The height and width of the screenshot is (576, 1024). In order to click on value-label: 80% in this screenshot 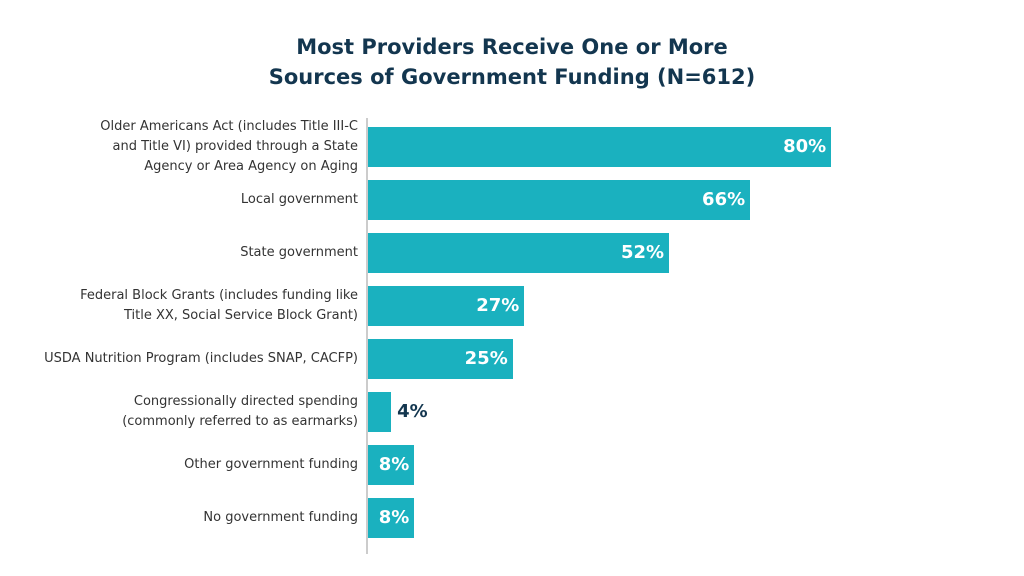, I will do `click(805, 146)`.